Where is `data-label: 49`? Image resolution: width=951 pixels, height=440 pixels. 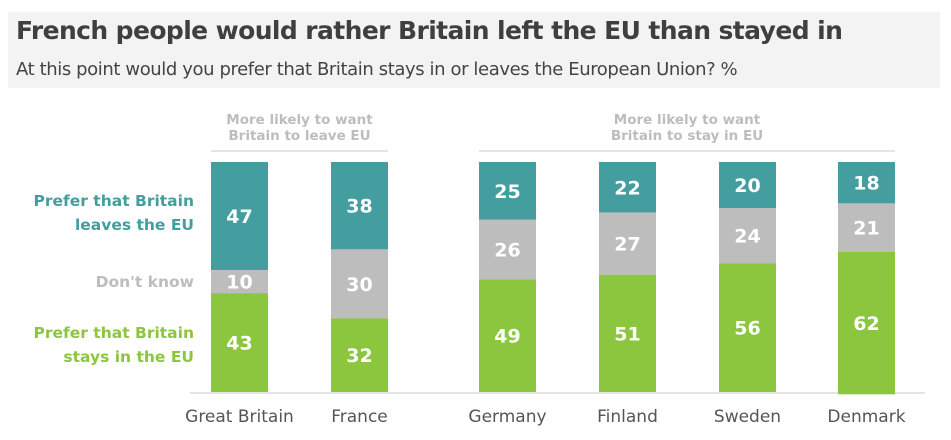
data-label: 49 is located at coordinates (507, 337).